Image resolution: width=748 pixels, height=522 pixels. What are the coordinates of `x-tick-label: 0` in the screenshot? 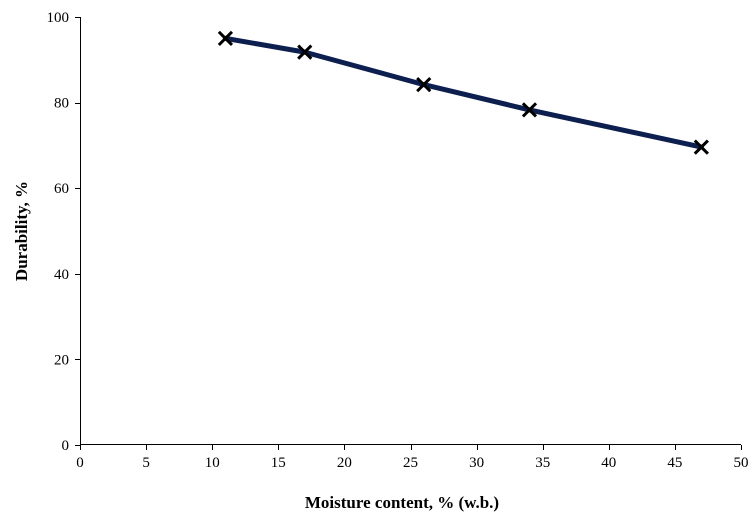 It's located at (80, 463).